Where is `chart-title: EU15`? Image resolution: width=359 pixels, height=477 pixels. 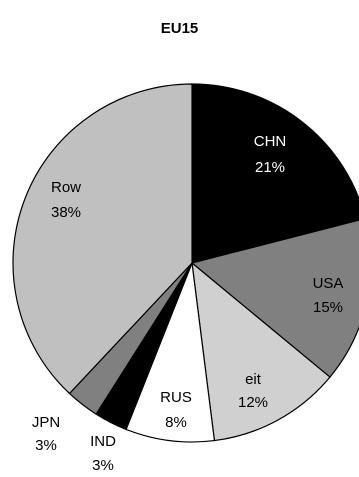
chart-title: EU15 is located at coordinates (179, 28).